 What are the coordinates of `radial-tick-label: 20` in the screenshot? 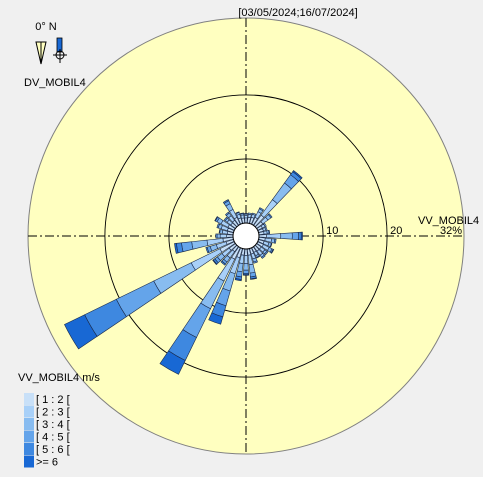 It's located at (396, 231).